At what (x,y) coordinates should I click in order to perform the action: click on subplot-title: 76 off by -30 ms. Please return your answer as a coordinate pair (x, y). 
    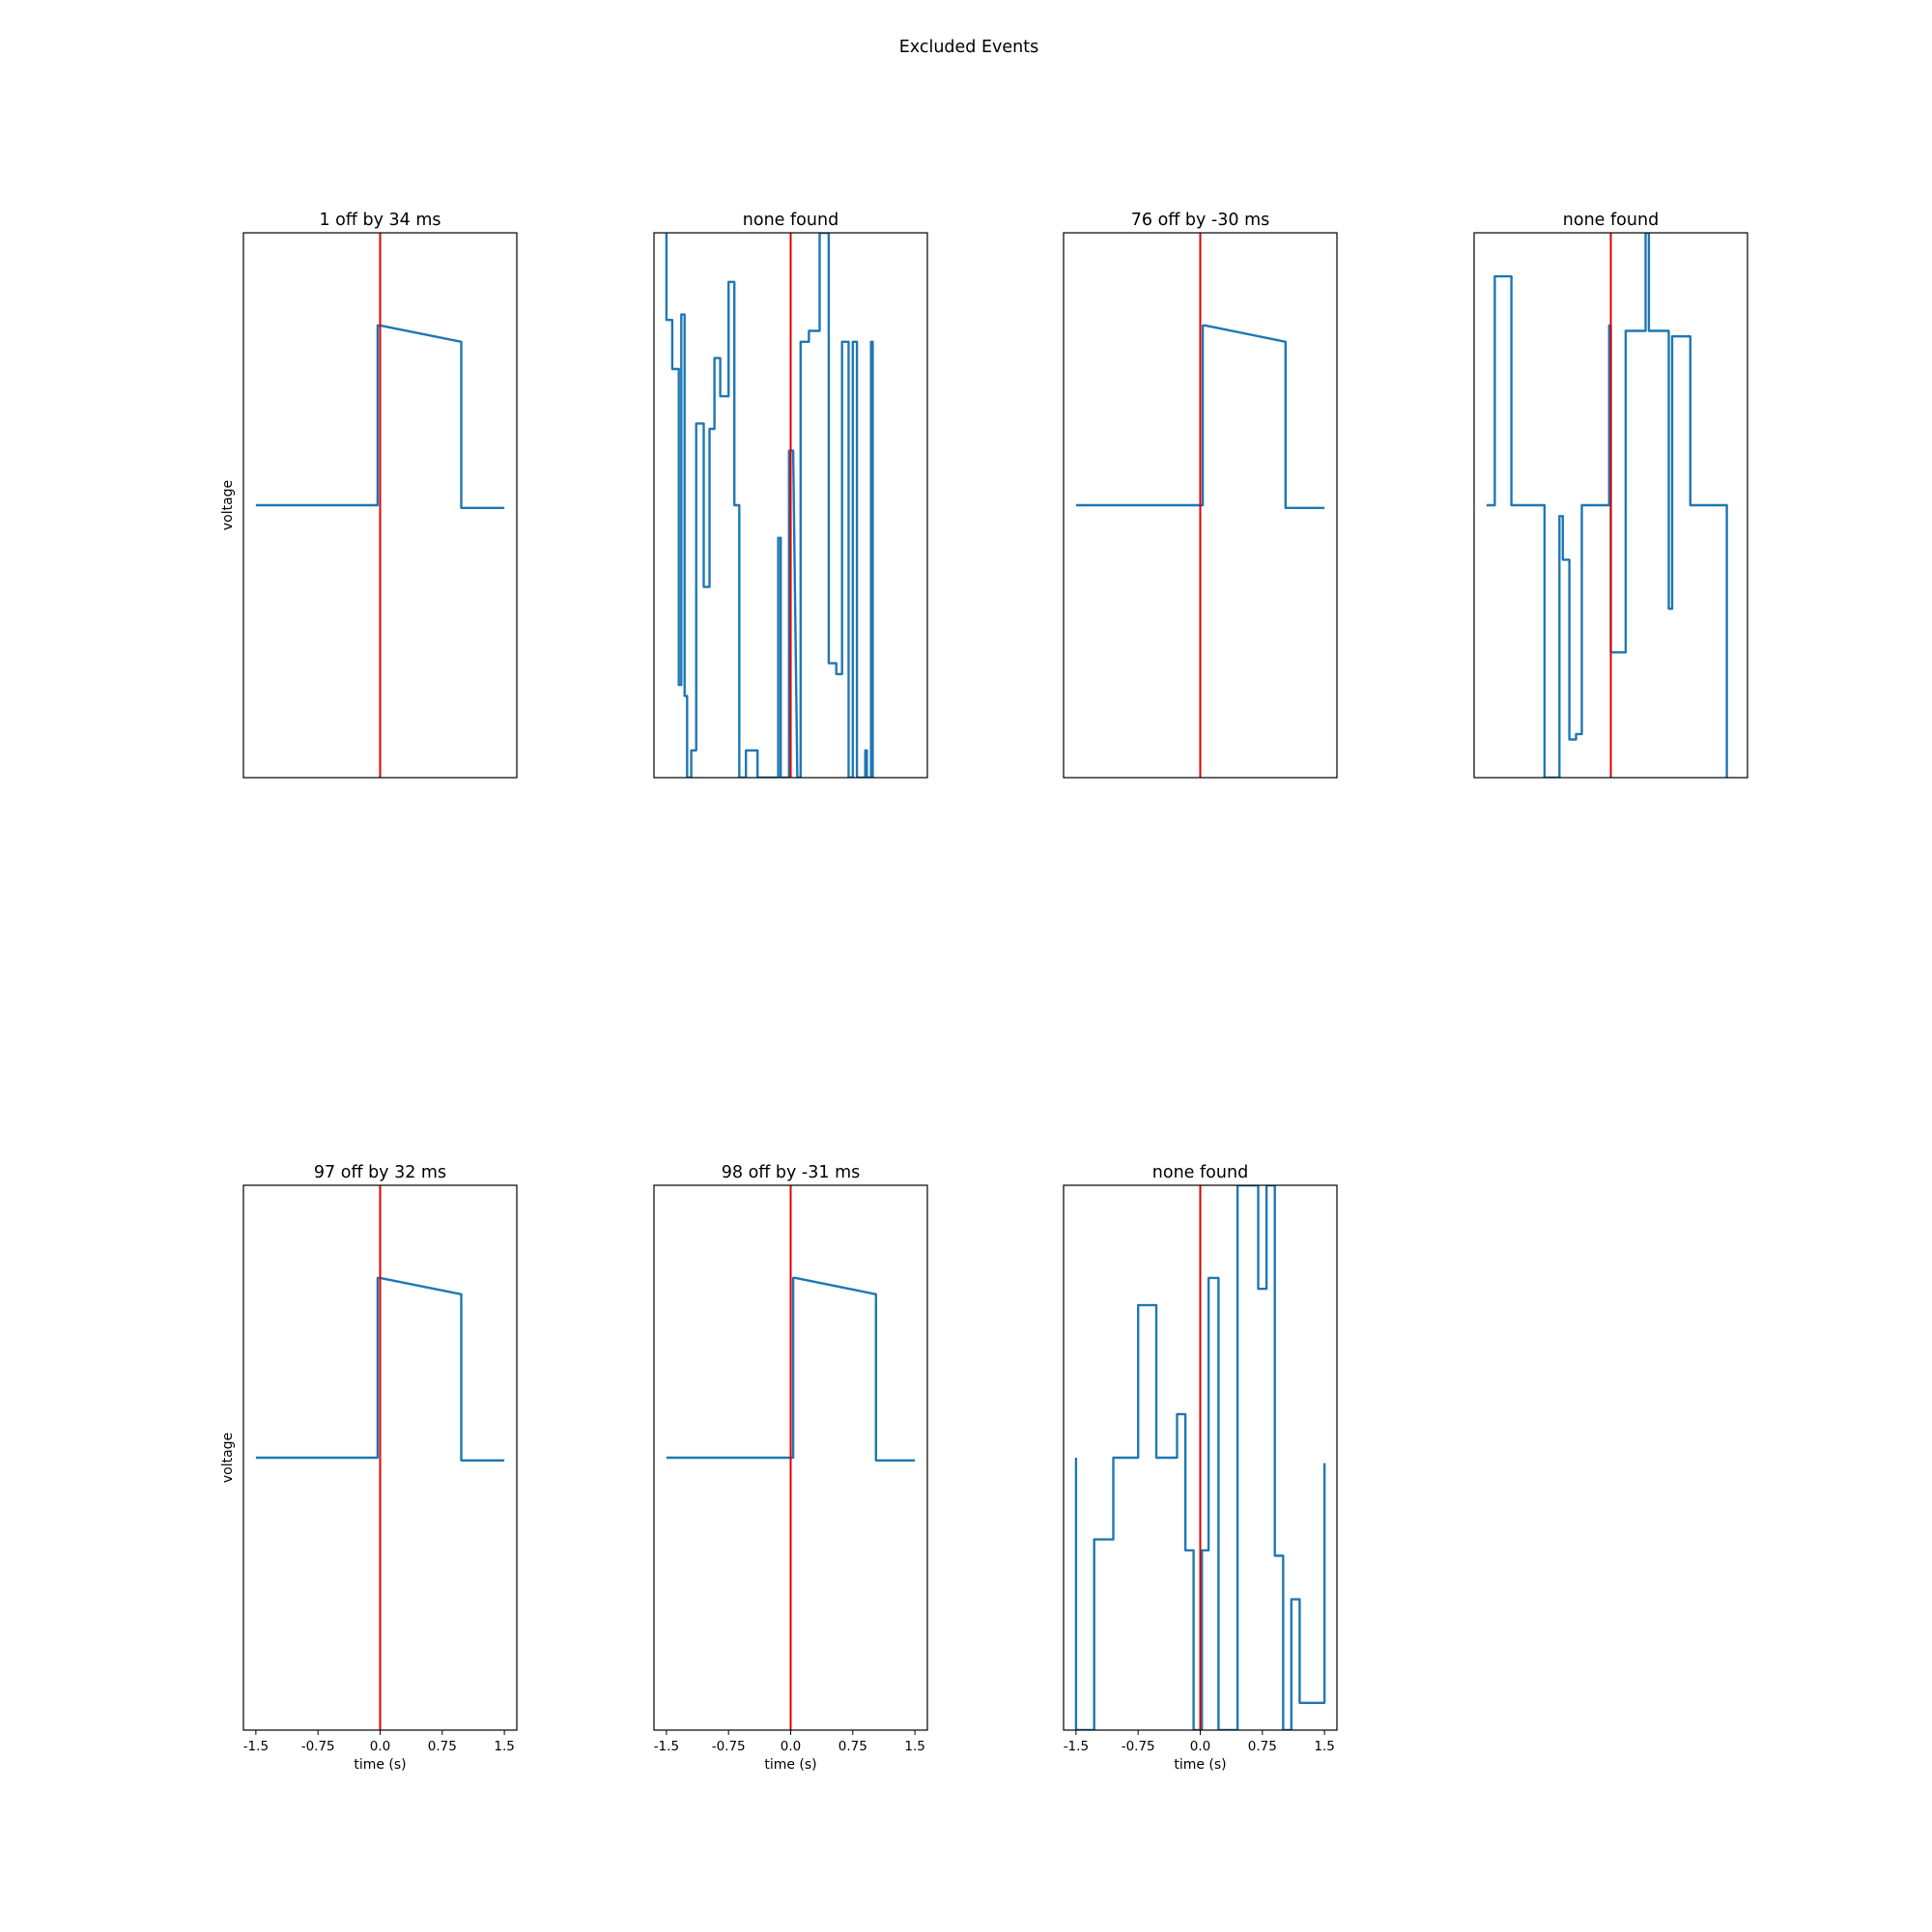
    Looking at the image, I should click on (1200, 220).